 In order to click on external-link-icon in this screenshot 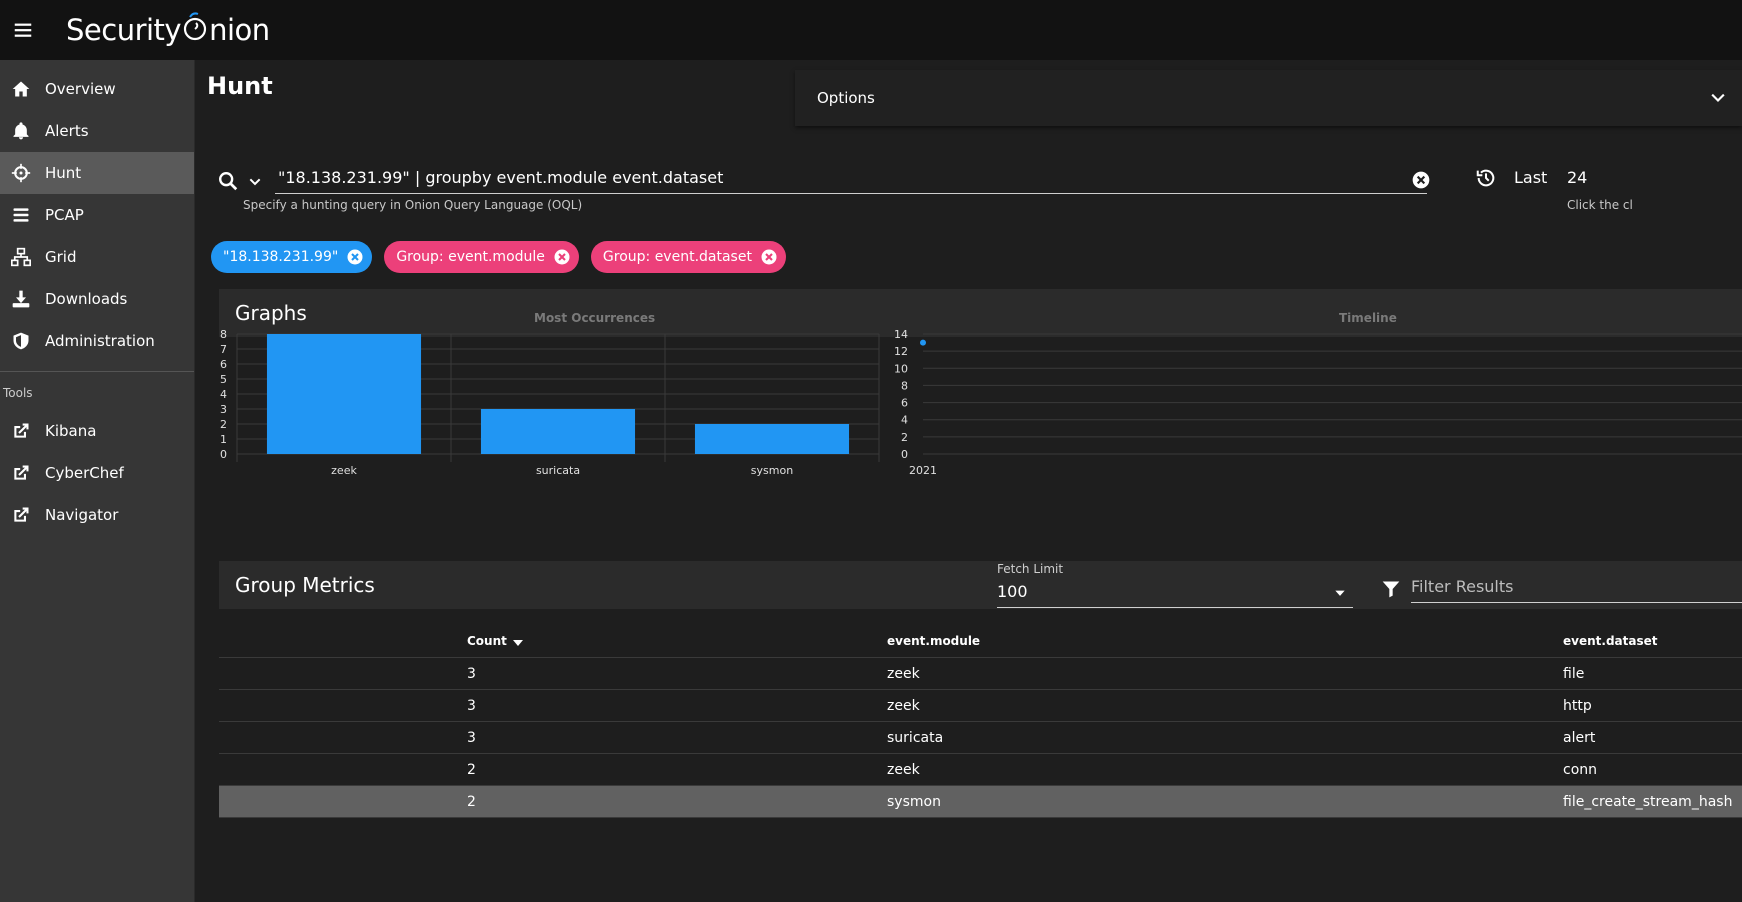, I will do `click(21, 515)`.